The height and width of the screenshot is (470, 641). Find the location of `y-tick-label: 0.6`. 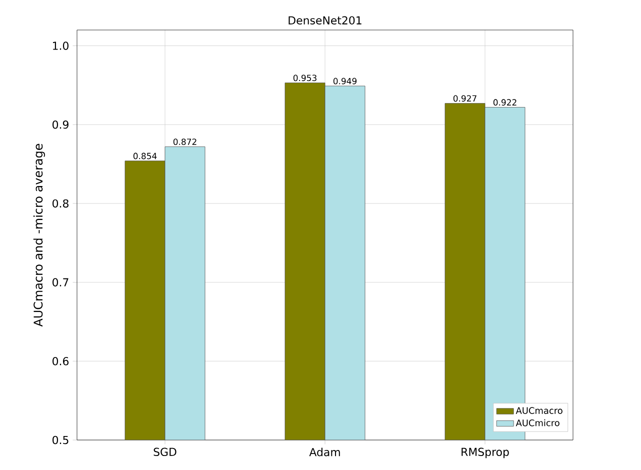

y-tick-label: 0.6 is located at coordinates (60, 361).